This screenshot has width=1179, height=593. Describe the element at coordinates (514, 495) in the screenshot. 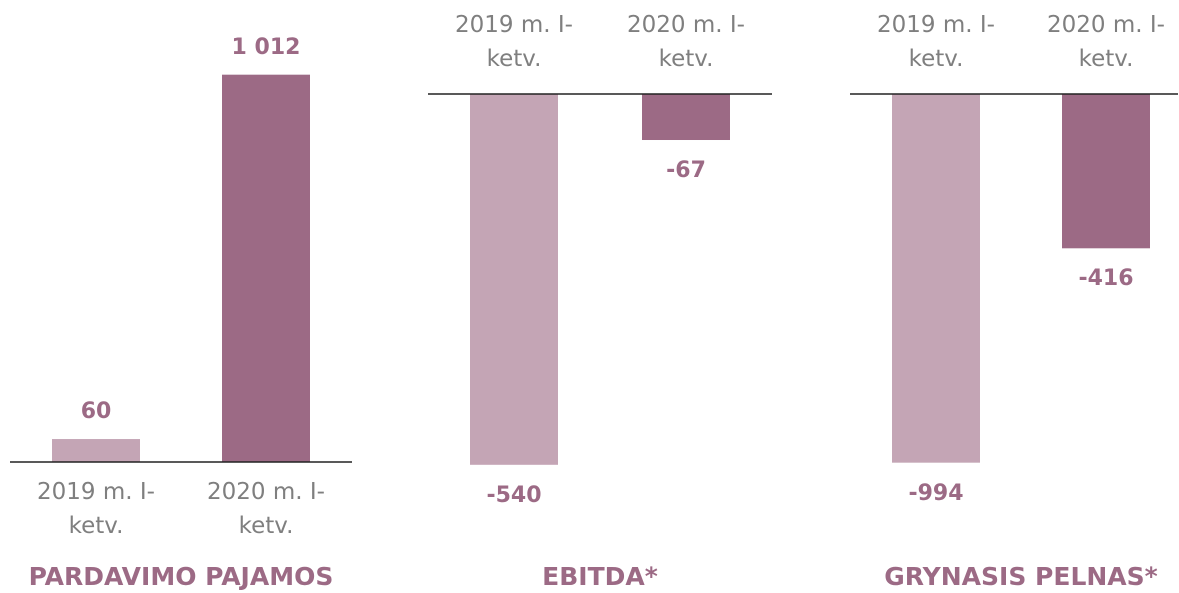

I see `data-label: -540` at that location.